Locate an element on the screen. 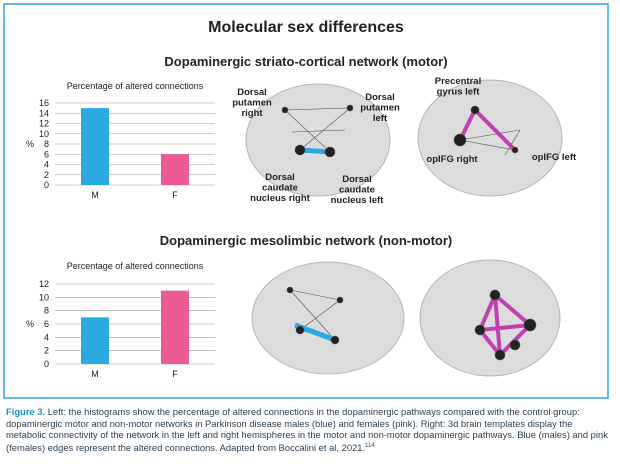 The width and height of the screenshot is (620, 464). y-tick-label: 14 is located at coordinates (44, 113).